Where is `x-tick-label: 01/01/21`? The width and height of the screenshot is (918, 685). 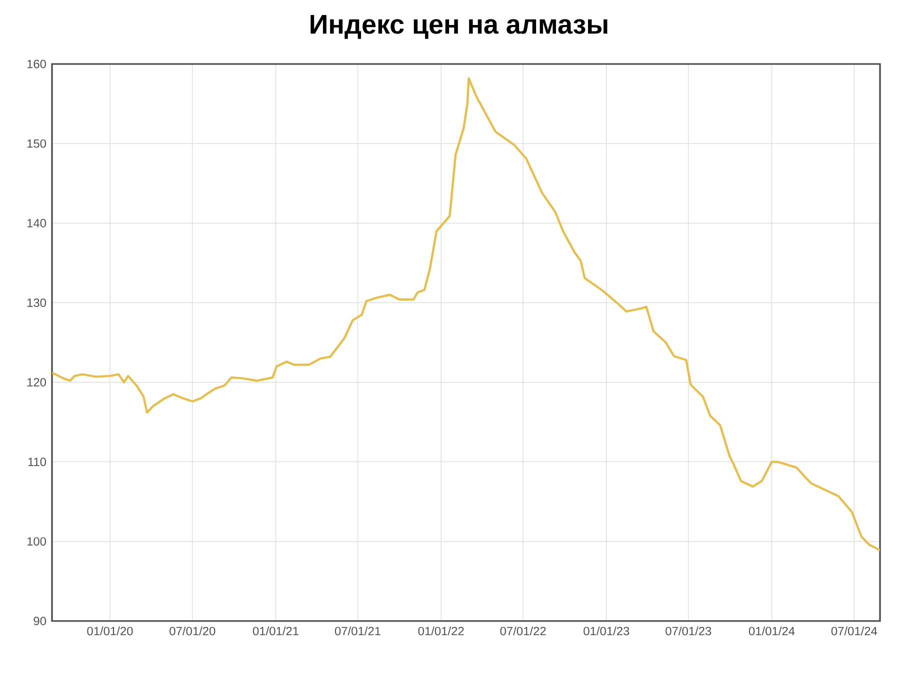 x-tick-label: 01/01/21 is located at coordinates (275, 631).